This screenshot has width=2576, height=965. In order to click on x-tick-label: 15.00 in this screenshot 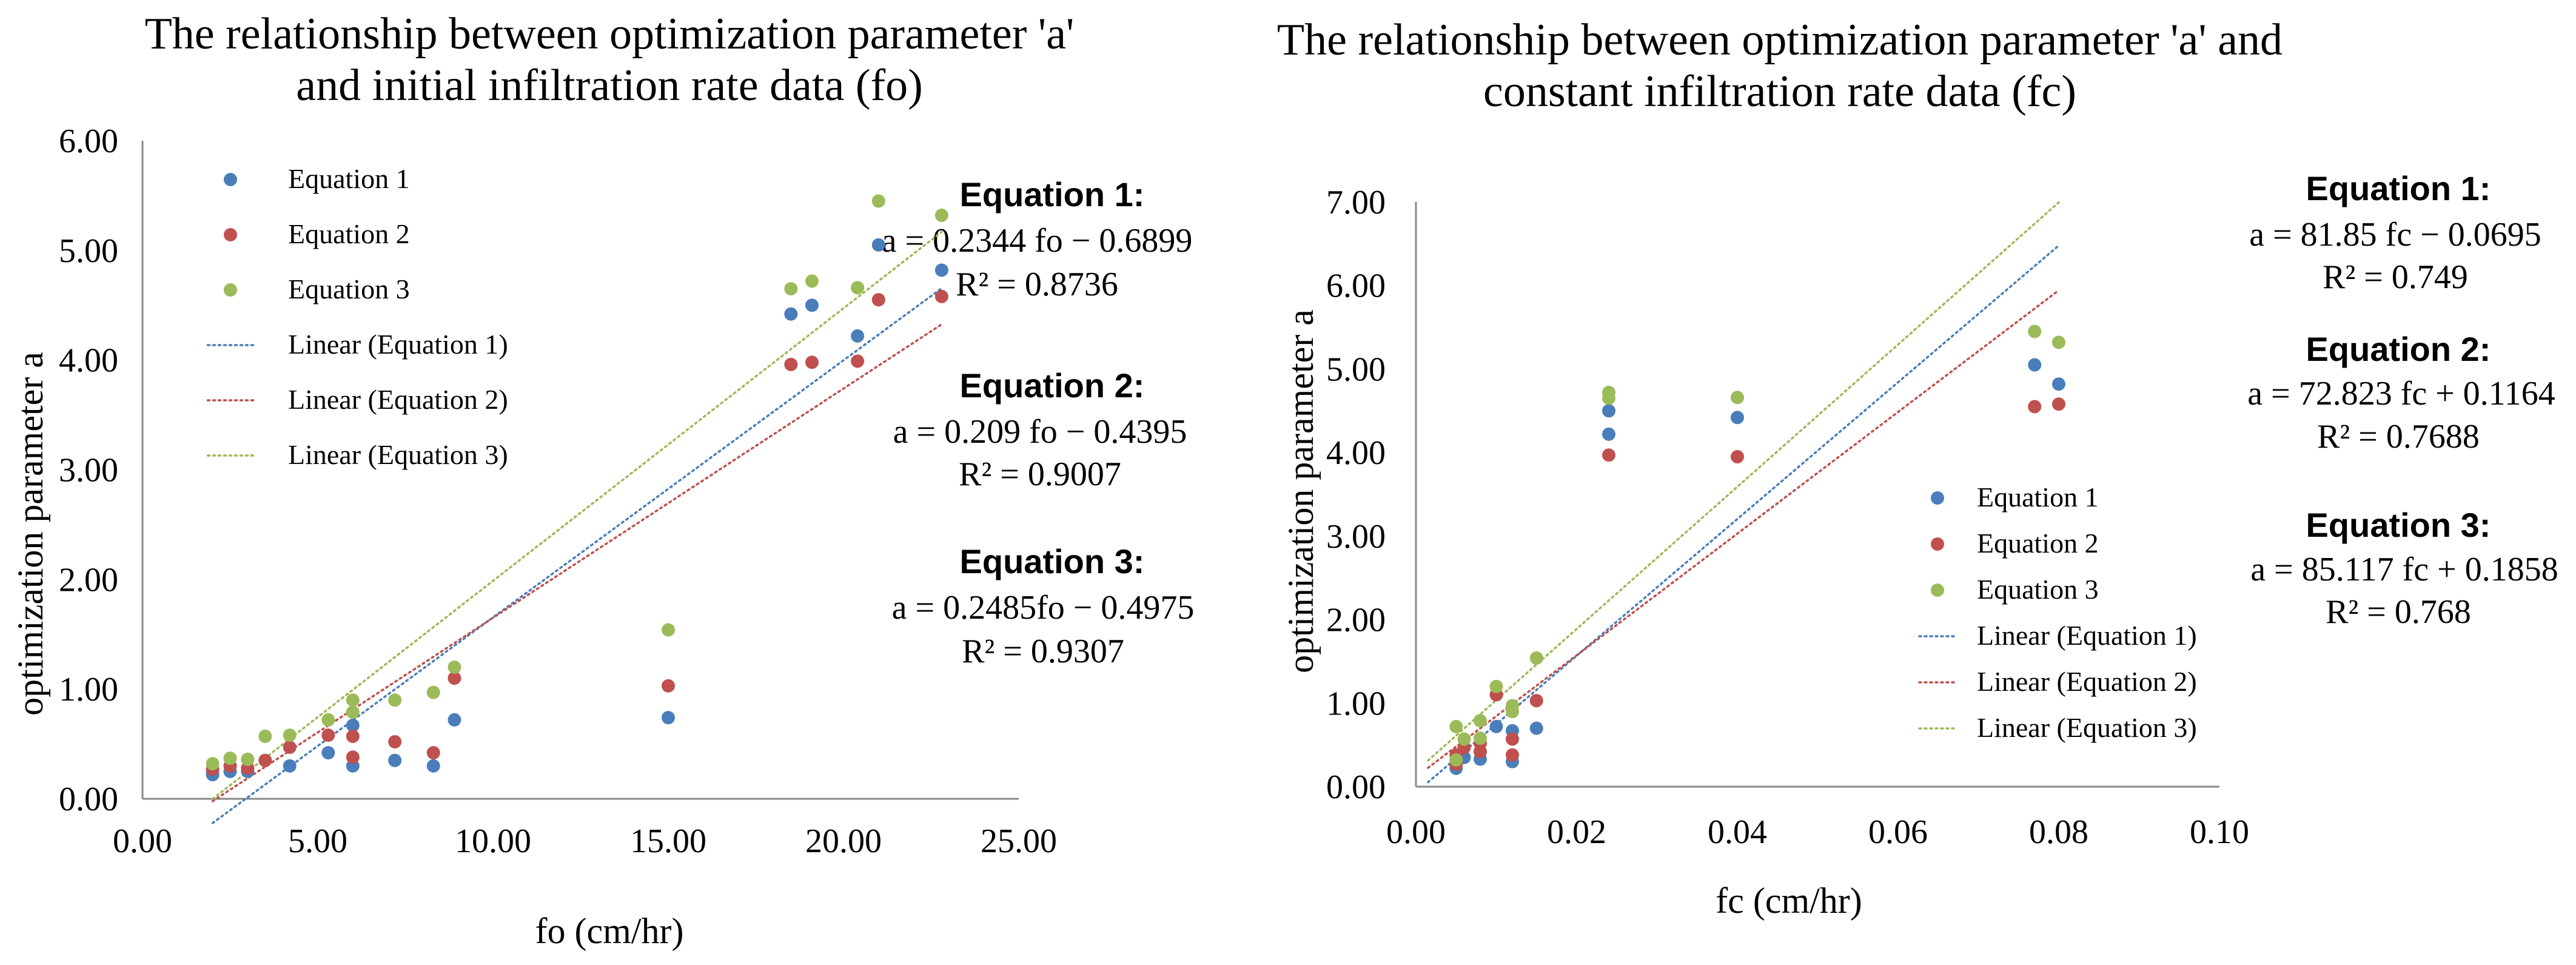, I will do `click(668, 841)`.